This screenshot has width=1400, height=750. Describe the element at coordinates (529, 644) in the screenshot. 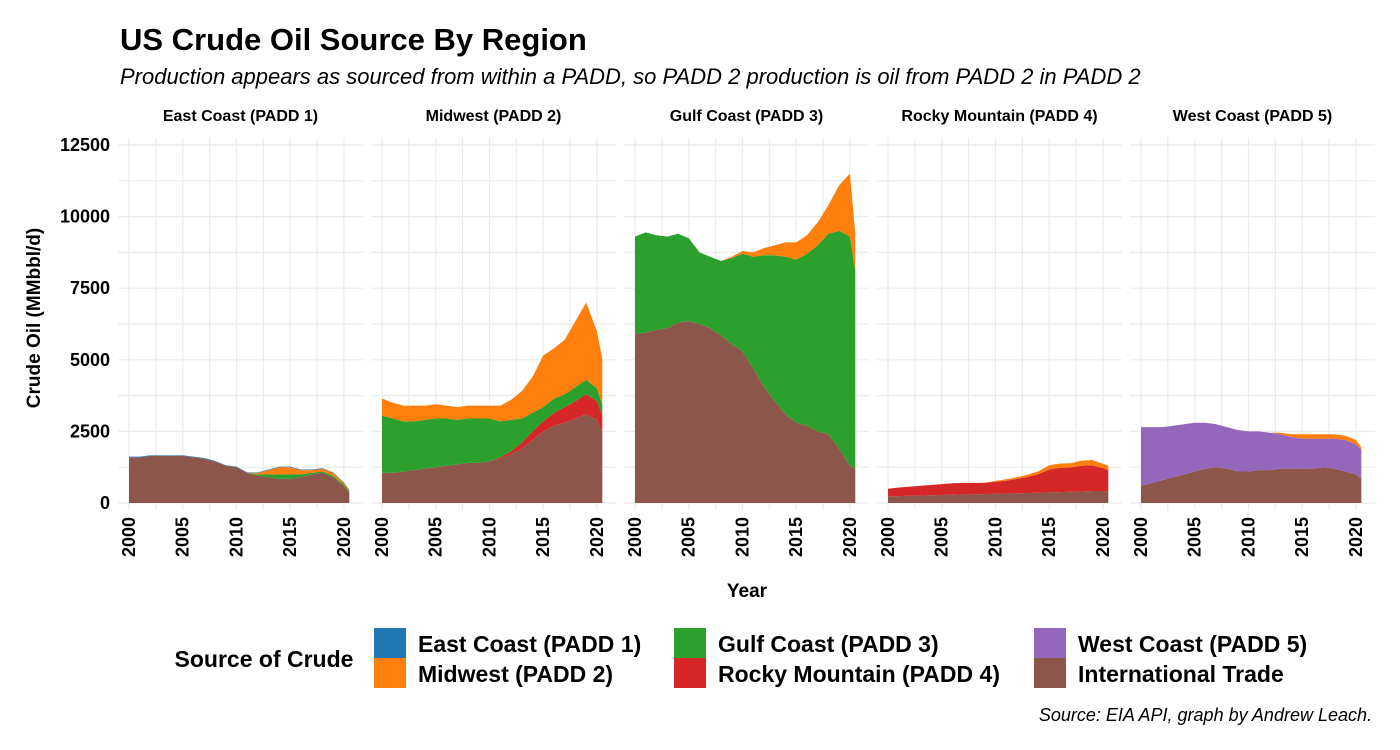

I see `legend-label: East Coast (PADD 1)` at that location.